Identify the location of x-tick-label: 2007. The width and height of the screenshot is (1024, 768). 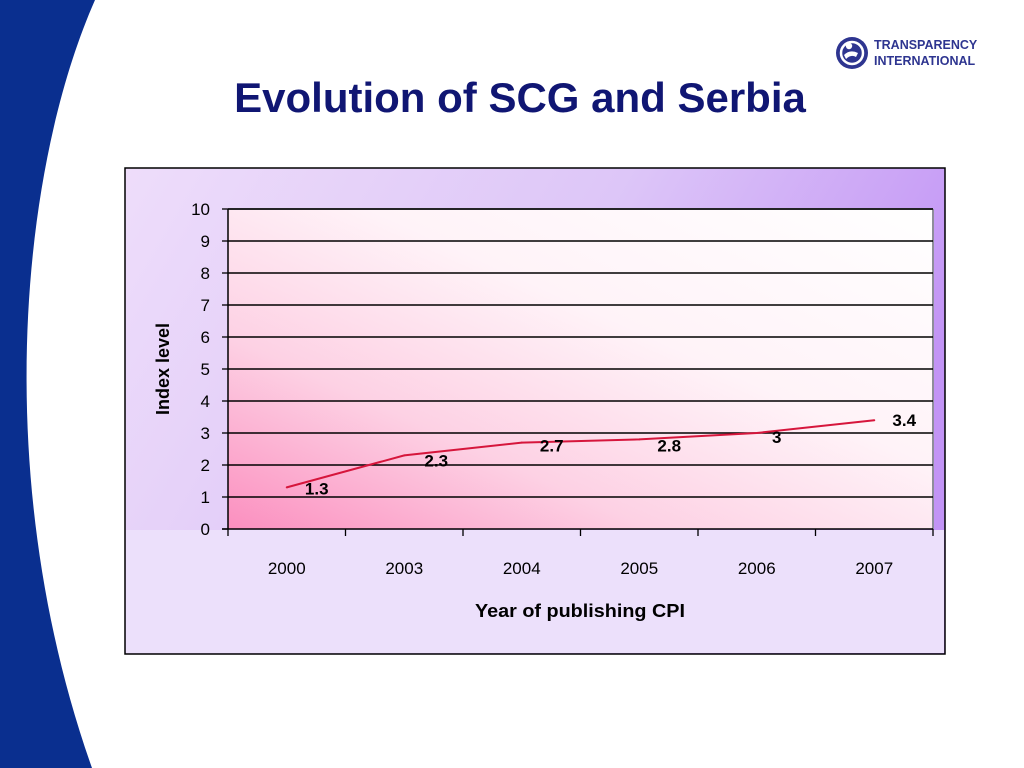
(874, 568).